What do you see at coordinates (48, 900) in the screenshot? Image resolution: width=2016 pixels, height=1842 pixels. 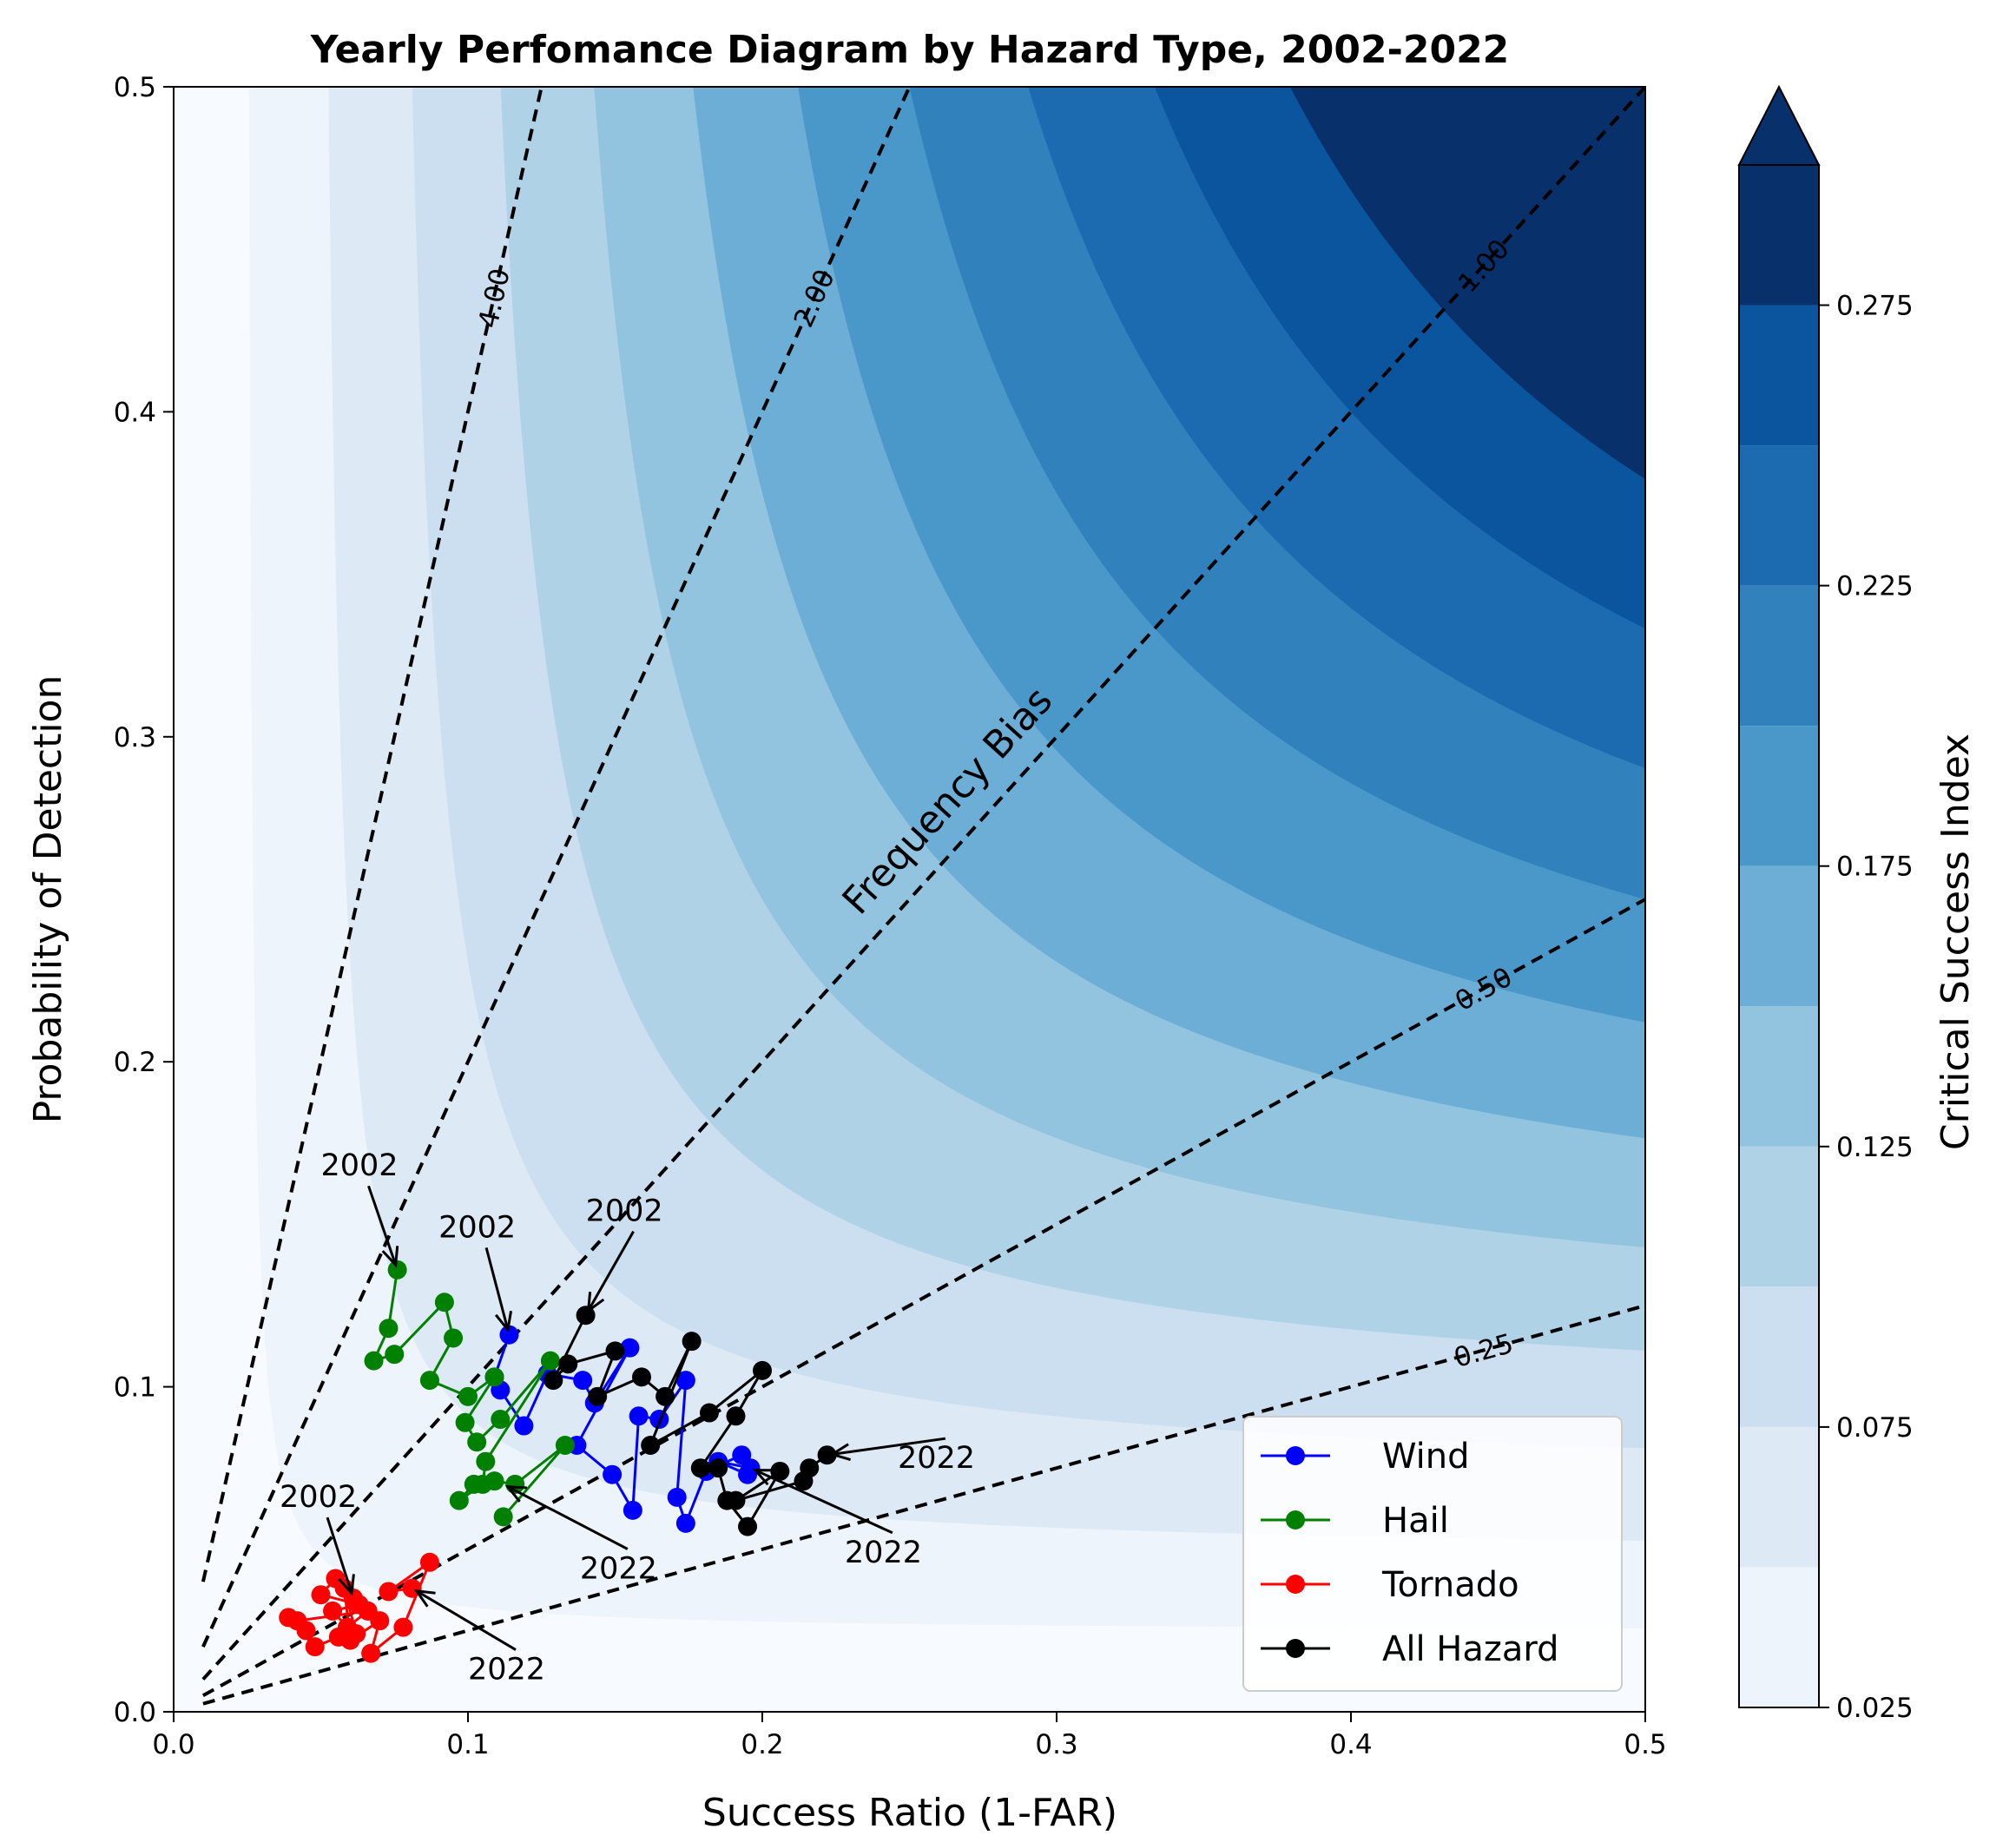 I see `y-axis-label: Probability of Detection` at bounding box center [48, 900].